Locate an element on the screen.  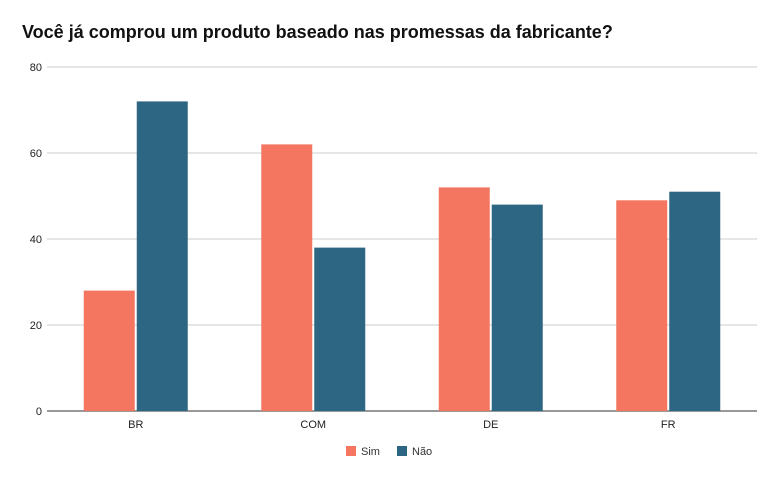
bar-br-sim is located at coordinates (109, 350).